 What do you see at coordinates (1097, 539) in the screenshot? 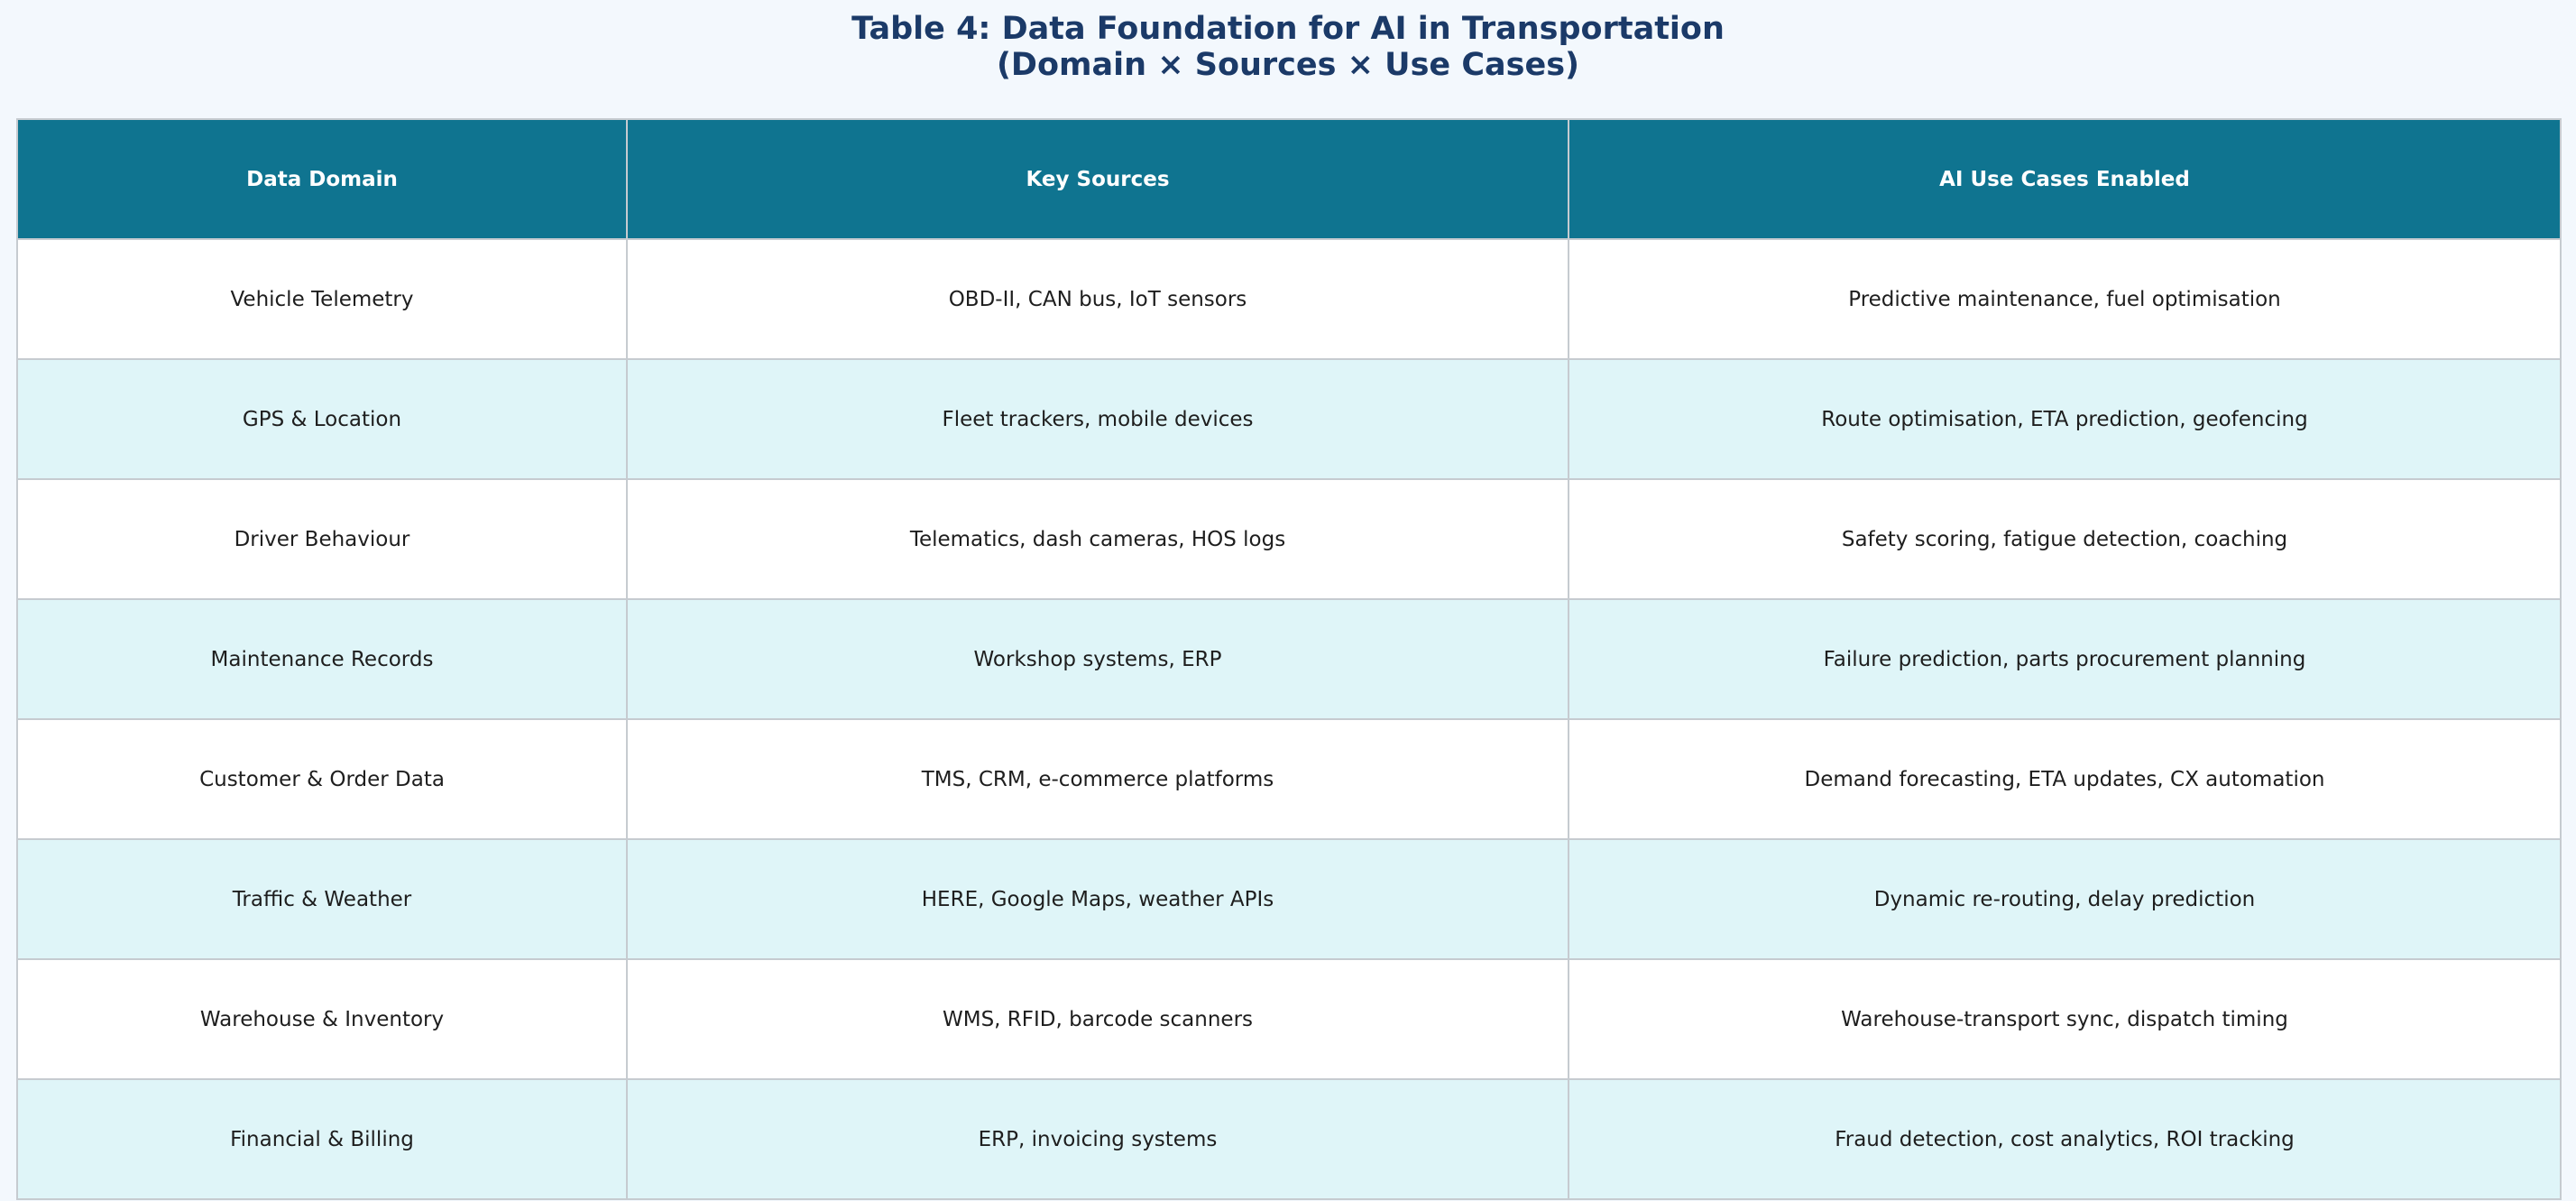
I see `table-cell: Telematics, dash cameras, HOS logs` at bounding box center [1097, 539].